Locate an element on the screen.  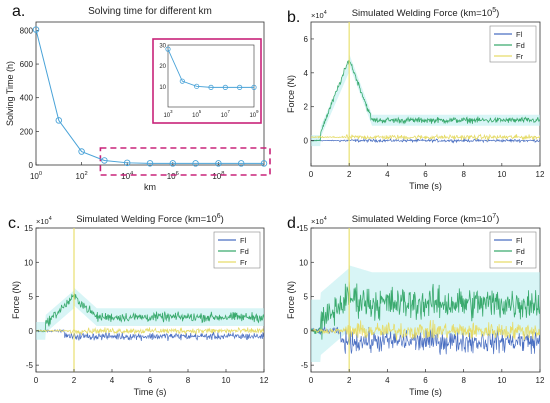
inset-x-tick-label-a: 10⁹ is located at coordinates (254, 114).